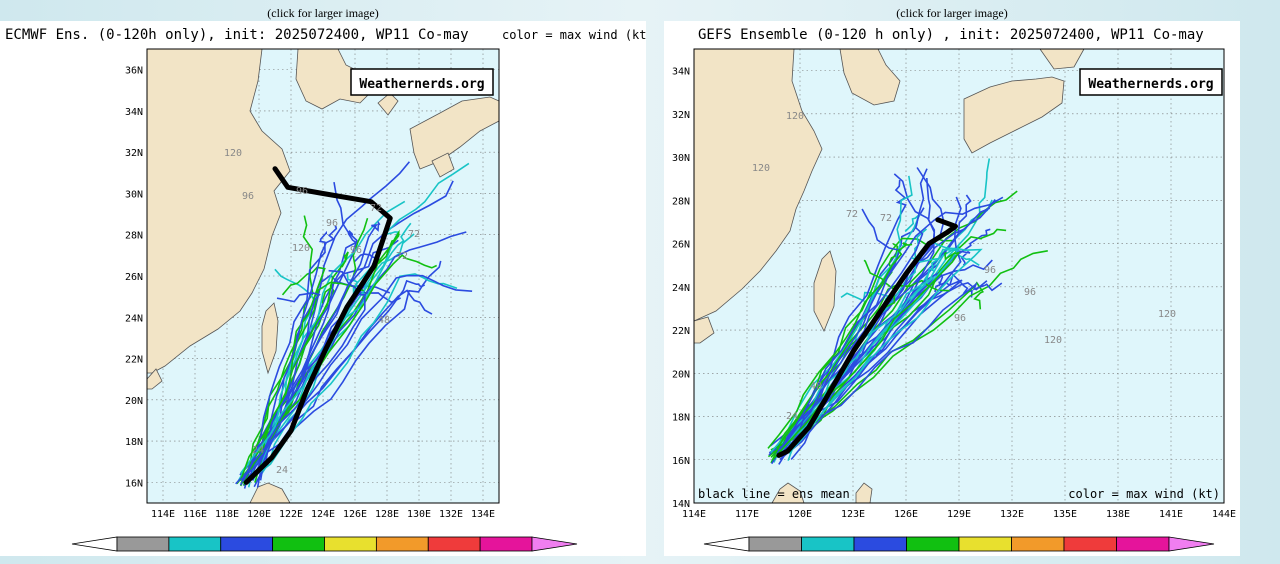 The width and height of the screenshot is (1280, 564). Describe the element at coordinates (323, 514) in the screenshot. I see `lon-tick-label: 124E` at that location.